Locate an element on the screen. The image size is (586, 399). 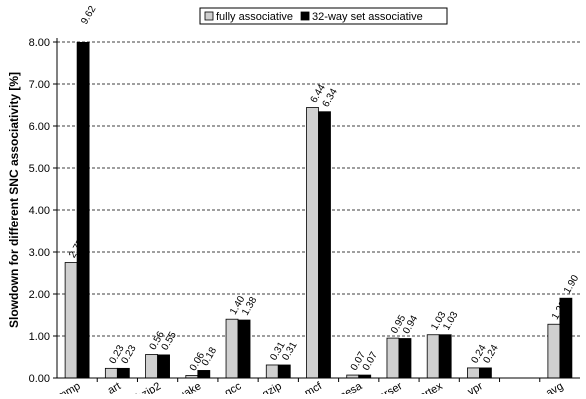
y-tick-label: 0.00 is located at coordinates (39, 379).